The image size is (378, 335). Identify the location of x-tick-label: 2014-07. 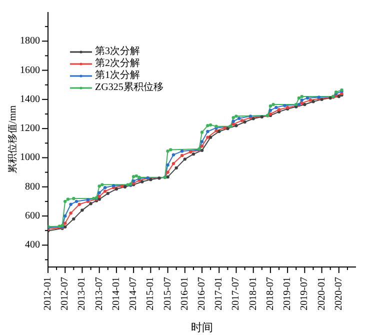
(134, 293).